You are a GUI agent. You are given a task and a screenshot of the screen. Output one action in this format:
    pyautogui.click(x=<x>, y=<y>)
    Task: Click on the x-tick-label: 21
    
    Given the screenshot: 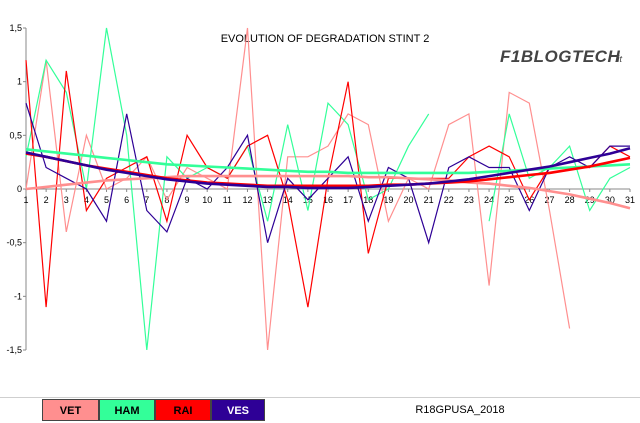 What is the action you would take?
    pyautogui.click(x=429, y=200)
    